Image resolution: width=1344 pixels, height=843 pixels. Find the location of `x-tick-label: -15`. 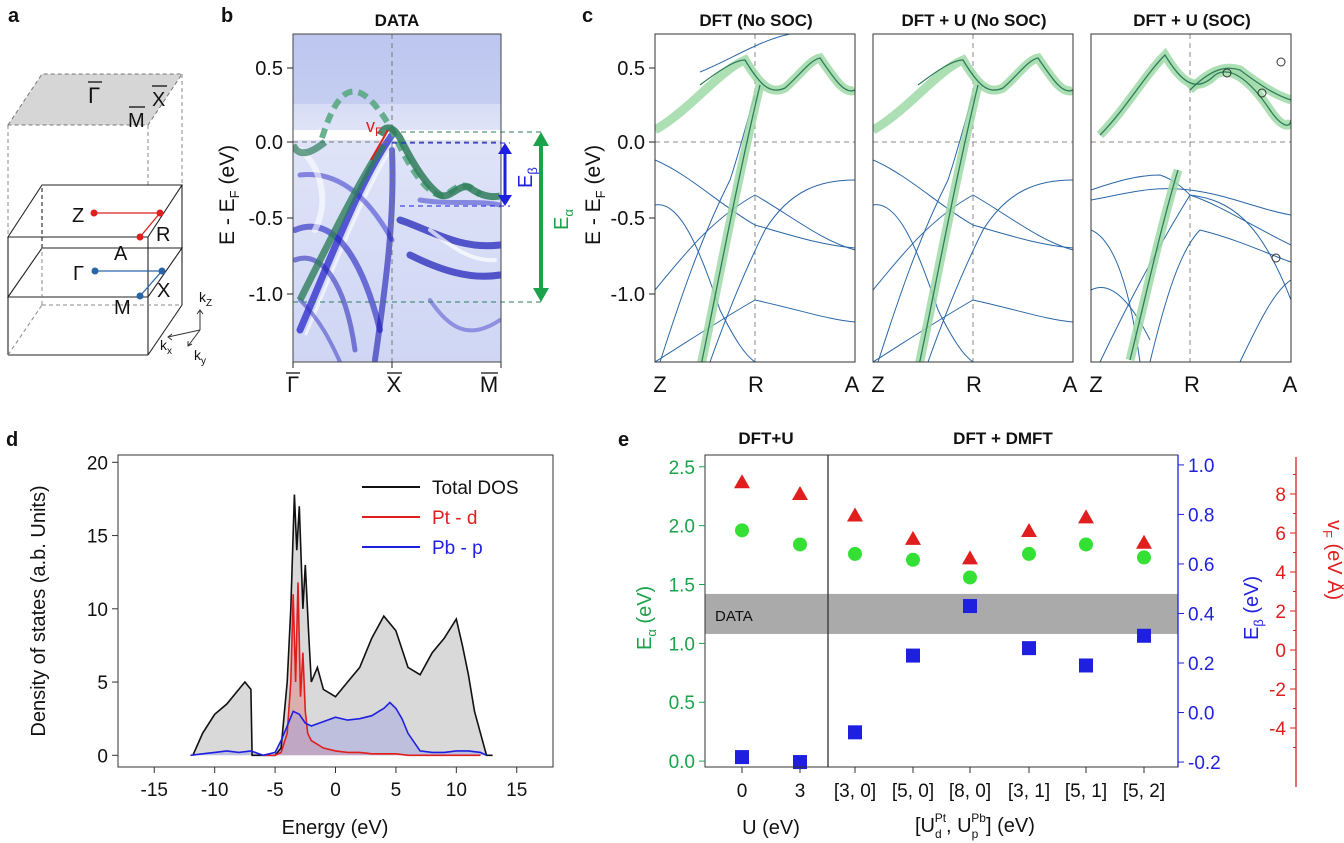

x-tick-label: -15 is located at coordinates (154, 790).